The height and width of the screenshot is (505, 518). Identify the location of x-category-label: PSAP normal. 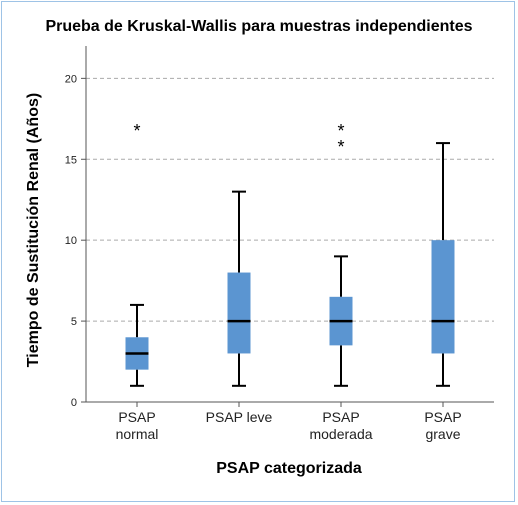
(137, 425).